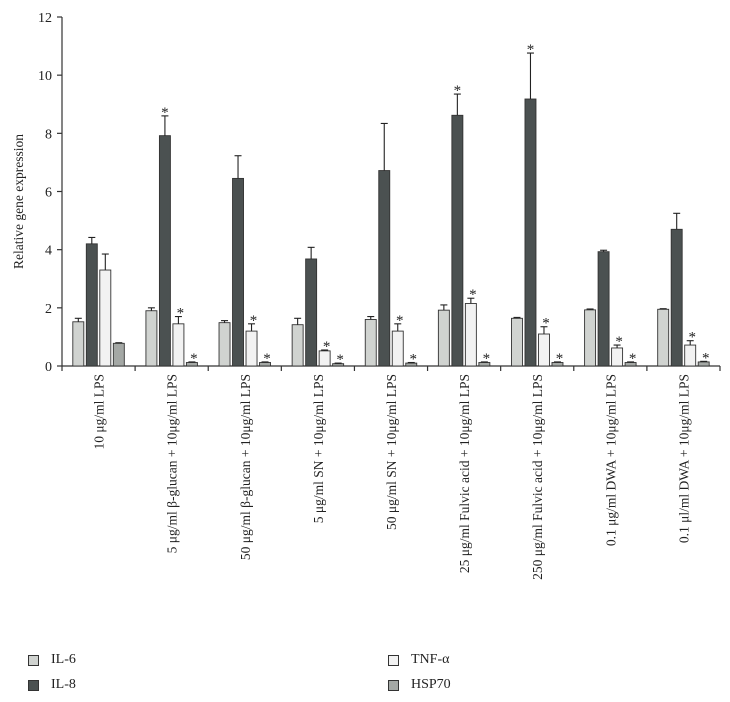  I want to click on legend-item-hsp70: HSP70, so click(419, 685).